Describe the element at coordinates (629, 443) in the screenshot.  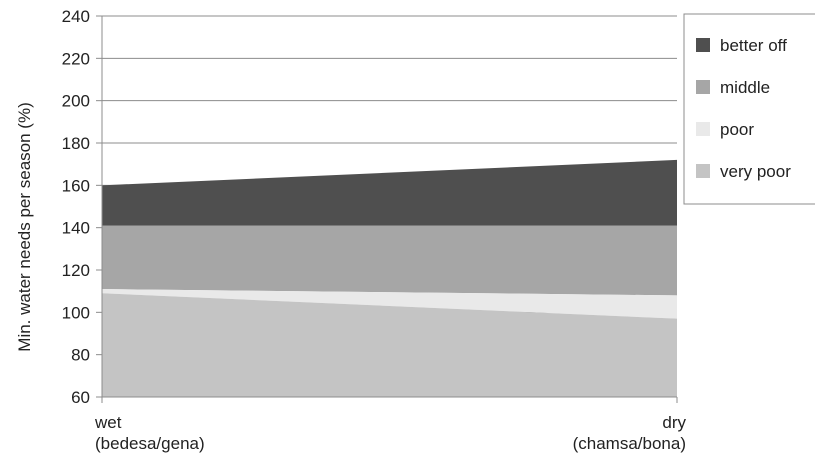
I see `x-tick-label: (chamsa/bona)` at that location.